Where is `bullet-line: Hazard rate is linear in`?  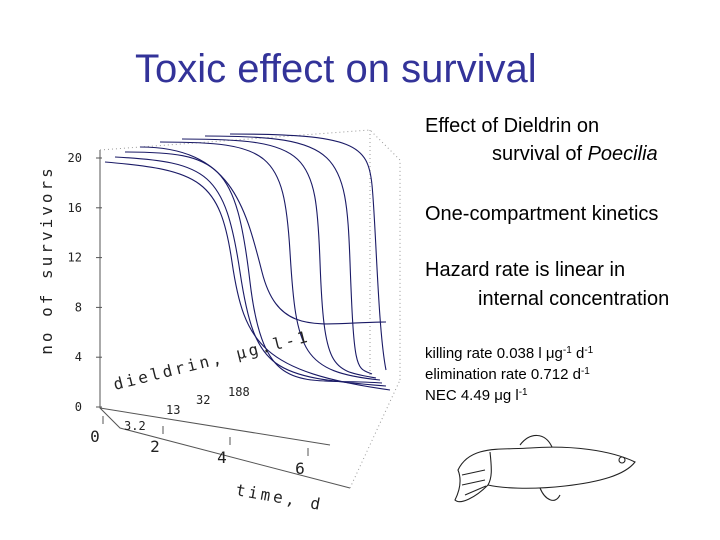 bullet-line: Hazard rate is linear in is located at coordinates (525, 270).